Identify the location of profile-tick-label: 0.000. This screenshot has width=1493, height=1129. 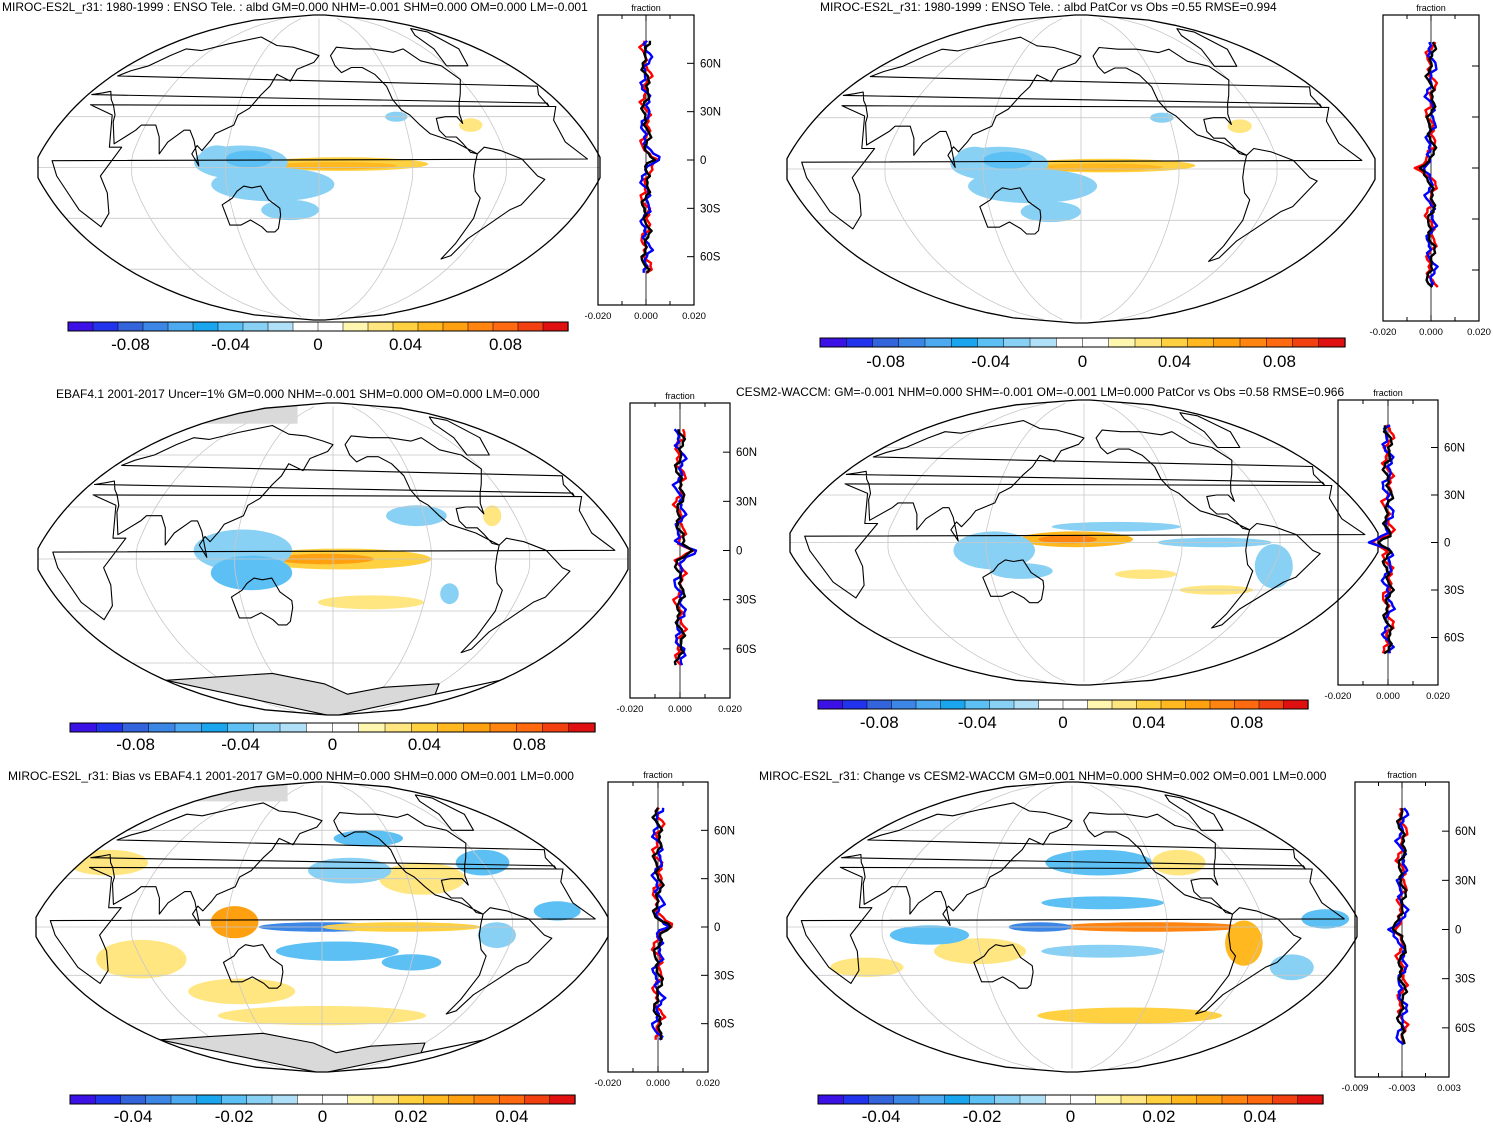
(1431, 332).